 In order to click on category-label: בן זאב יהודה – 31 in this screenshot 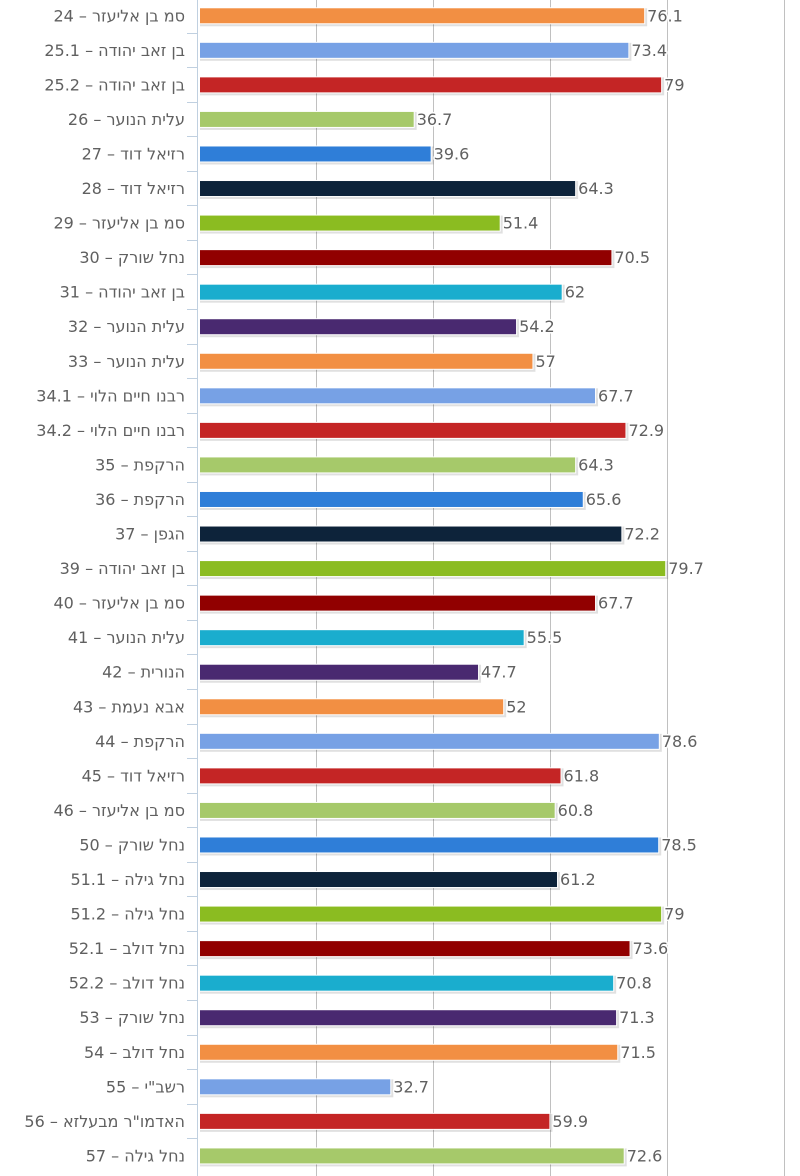, I will do `click(122, 292)`.